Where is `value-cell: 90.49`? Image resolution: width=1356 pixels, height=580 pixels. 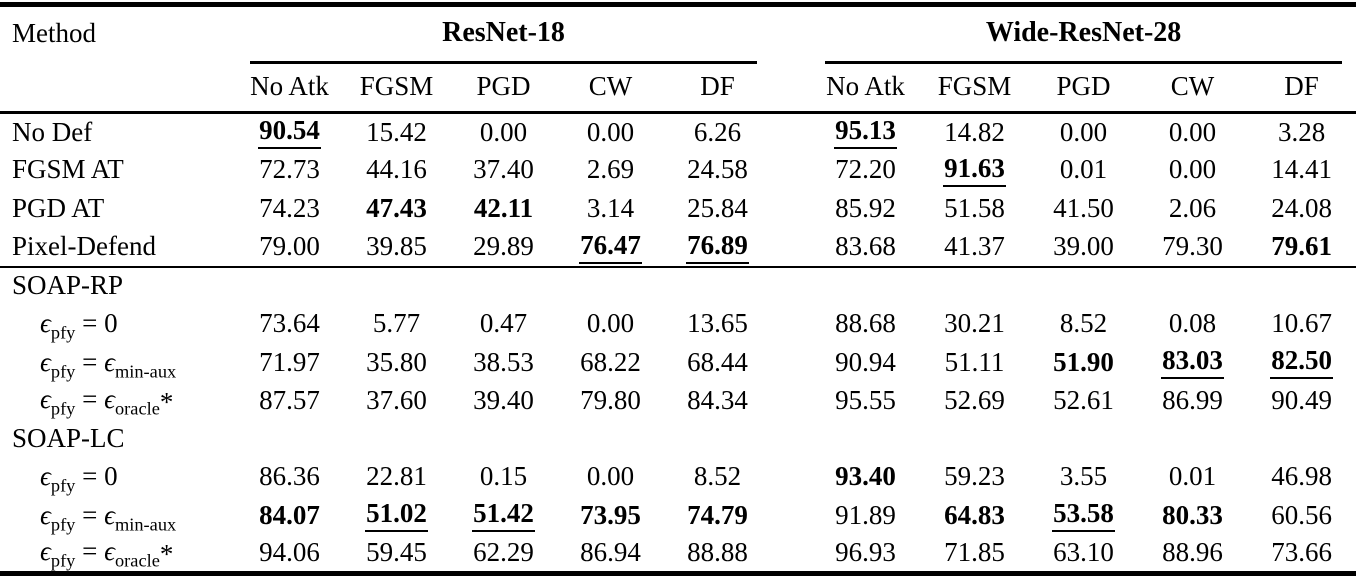
value-cell: 90.49 is located at coordinates (1301, 400).